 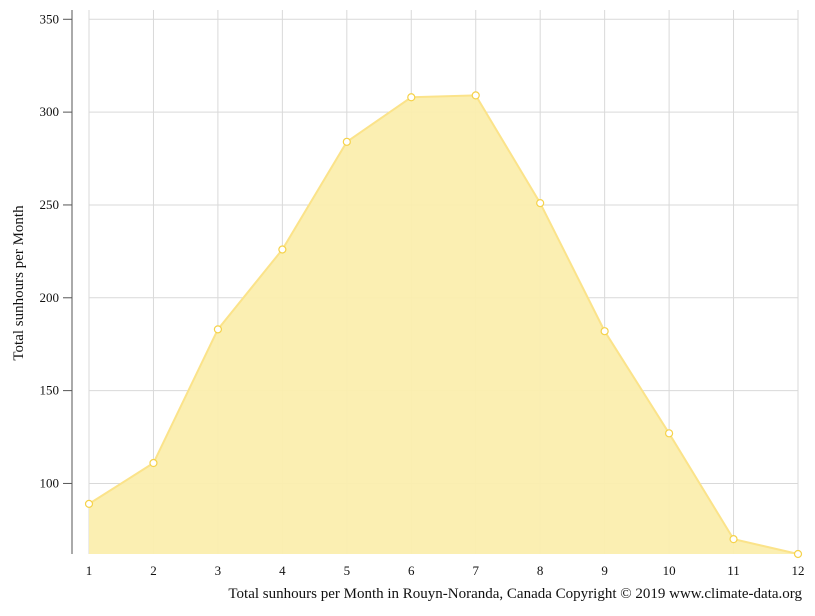 I want to click on x-tick-label-11: 11, so click(x=733, y=570).